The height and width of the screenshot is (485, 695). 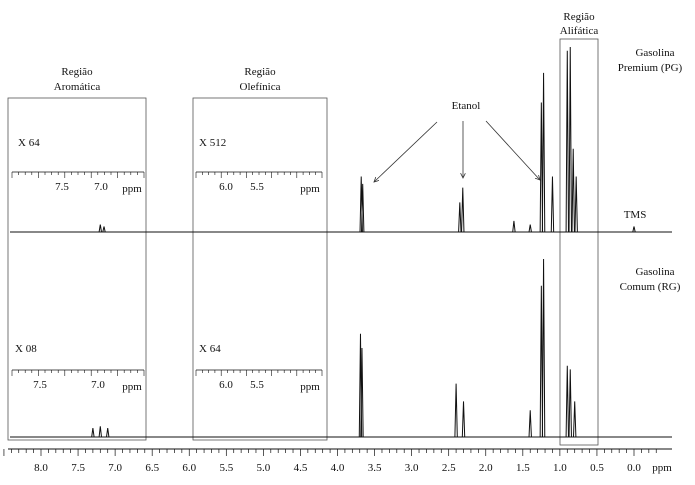 What do you see at coordinates (449, 468) in the screenshot?
I see `x-axis-tick-label: 2.5` at bounding box center [449, 468].